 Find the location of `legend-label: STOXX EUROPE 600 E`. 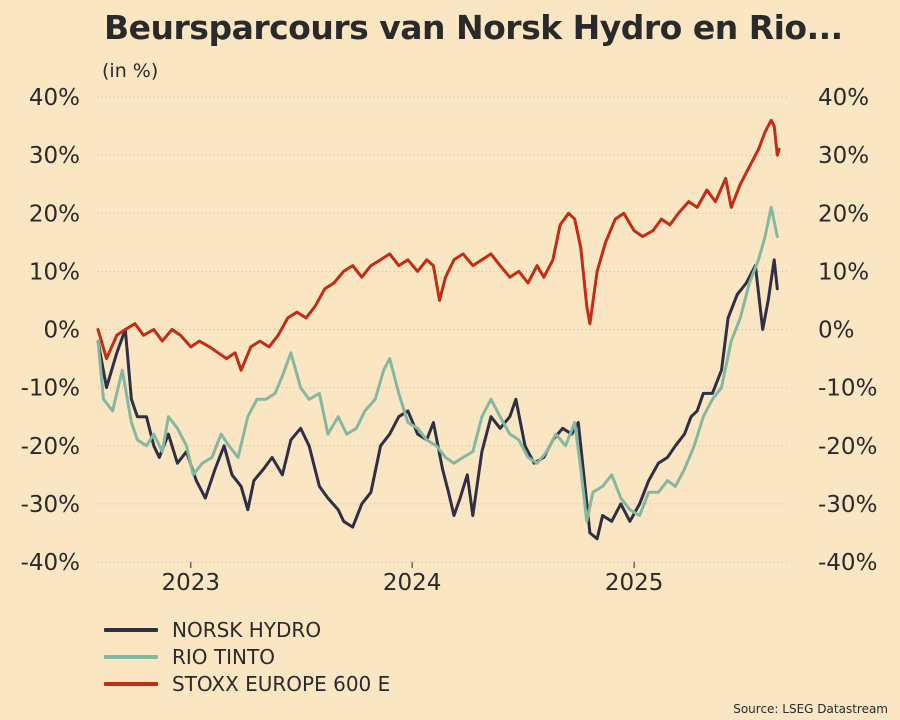

legend-label: STOXX EUROPE 600 E is located at coordinates (281, 683).